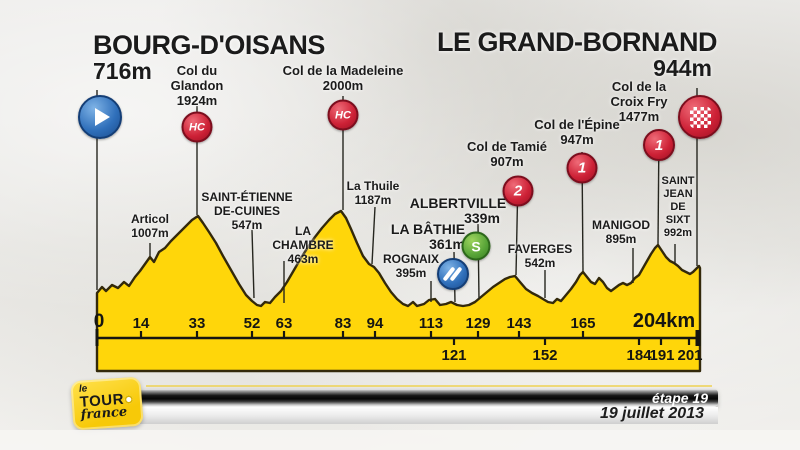  I want to click on finish-elevation-label: 944m, so click(682, 68).